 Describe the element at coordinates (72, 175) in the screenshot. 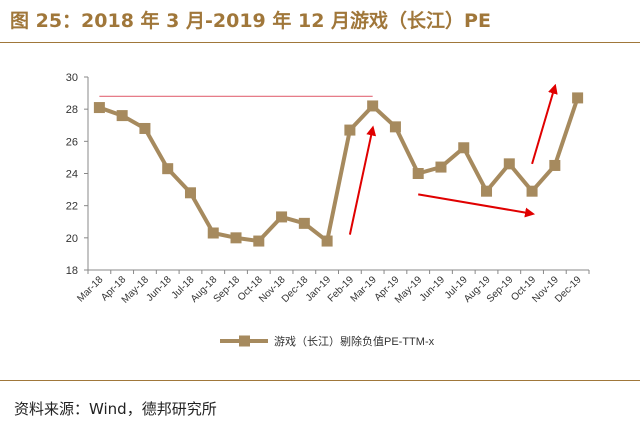

I see `y-tick-label: 24` at that location.